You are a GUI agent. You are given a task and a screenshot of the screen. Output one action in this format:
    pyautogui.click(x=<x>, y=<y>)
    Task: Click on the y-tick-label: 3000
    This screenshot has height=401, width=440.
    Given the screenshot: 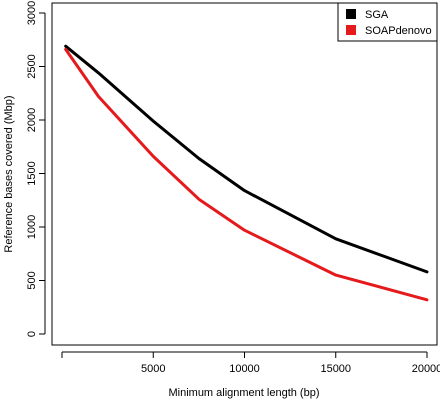 What is the action you would take?
    pyautogui.click(x=32, y=13)
    